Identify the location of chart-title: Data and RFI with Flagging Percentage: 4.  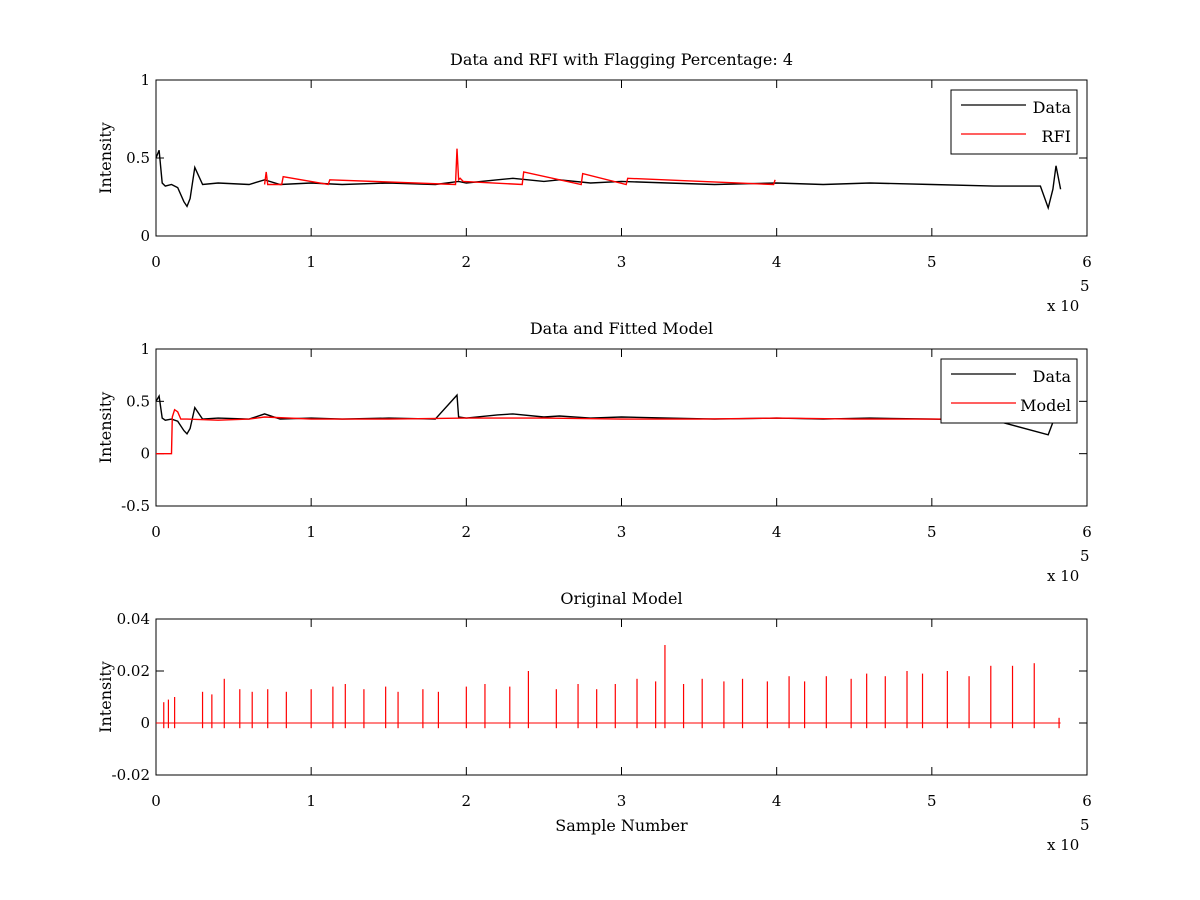
(621, 59).